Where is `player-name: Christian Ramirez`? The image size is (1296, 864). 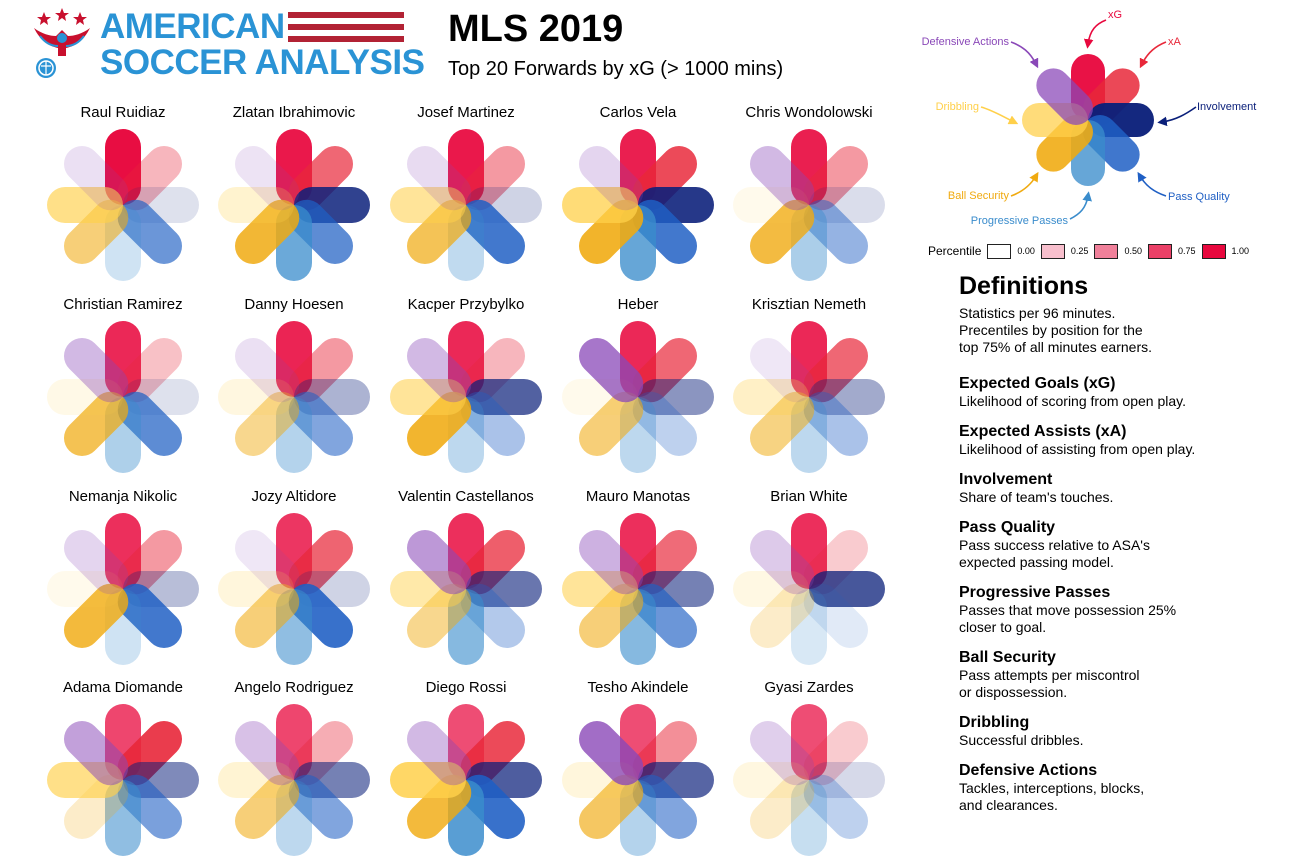
player-name: Christian Ramirez is located at coordinates (123, 304).